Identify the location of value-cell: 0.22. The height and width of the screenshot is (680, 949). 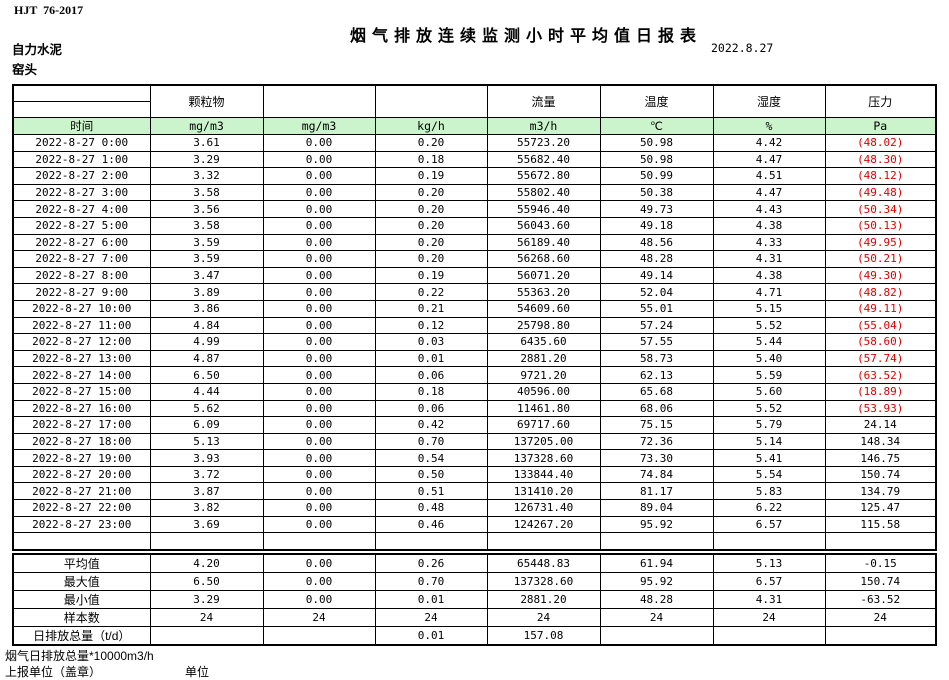
(431, 292).